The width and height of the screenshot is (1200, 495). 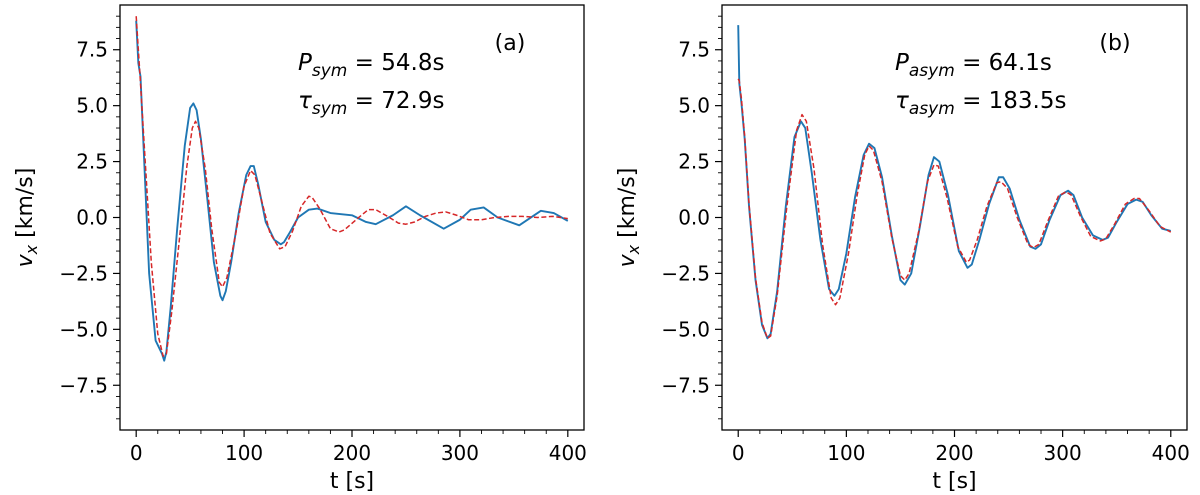 What do you see at coordinates (1171, 453) in the screenshot?
I see `chart-b-xtick-label: 400` at bounding box center [1171, 453].